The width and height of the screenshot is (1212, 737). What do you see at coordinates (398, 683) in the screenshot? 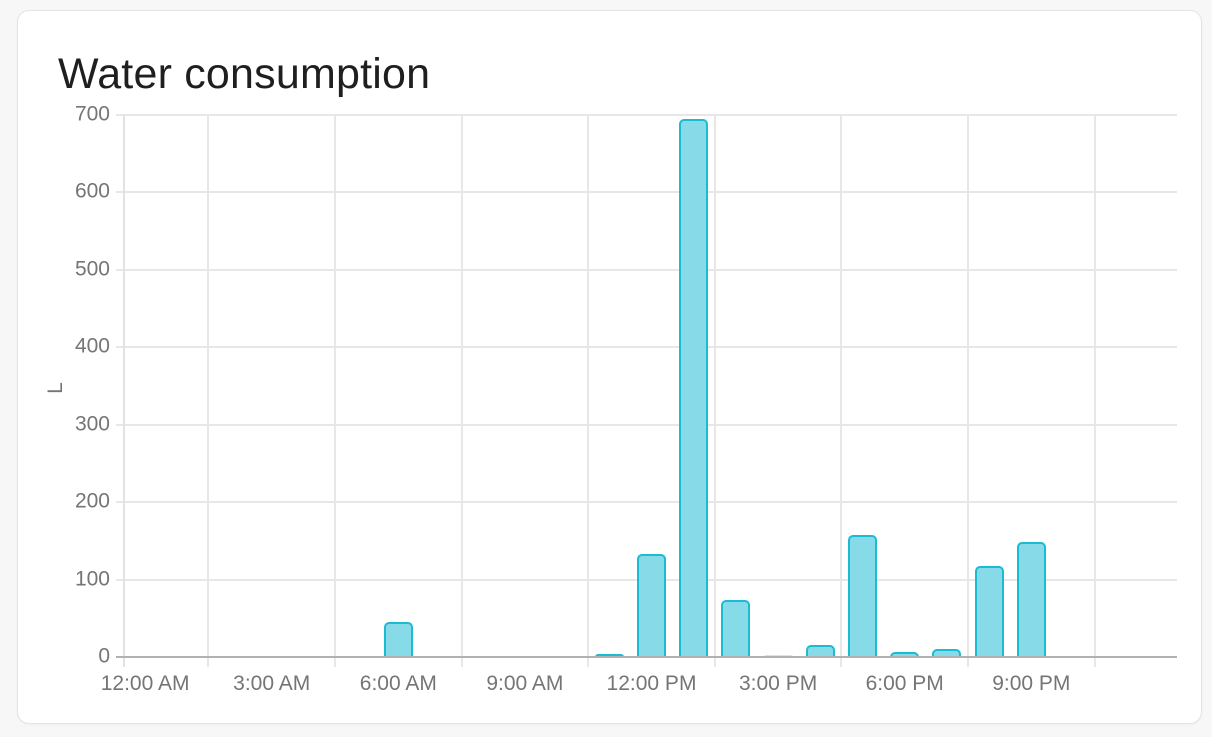
I see `x-tick-label-6-00-am: 6:00 AM` at bounding box center [398, 683].